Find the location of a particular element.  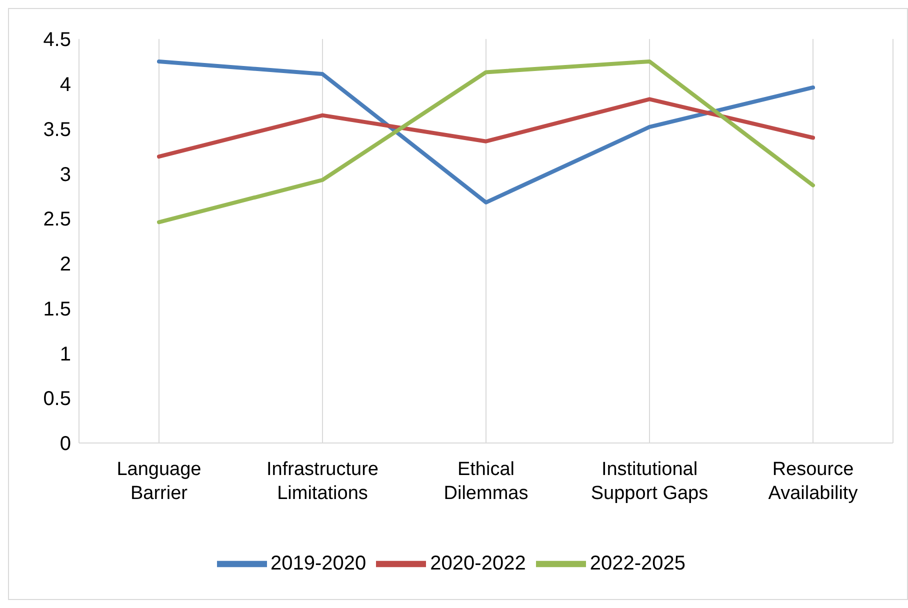

x-tick-label: Resource Availability is located at coordinates (813, 481).